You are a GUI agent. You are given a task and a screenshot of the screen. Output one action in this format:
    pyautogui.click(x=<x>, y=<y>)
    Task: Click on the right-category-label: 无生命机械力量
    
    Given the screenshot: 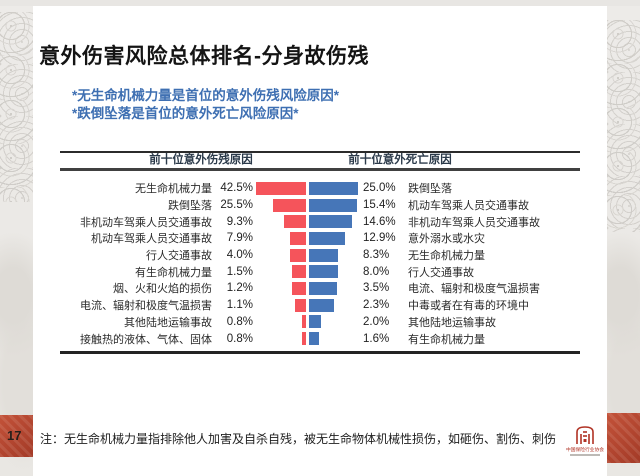 What is the action you would take?
    pyautogui.click(x=446, y=256)
    